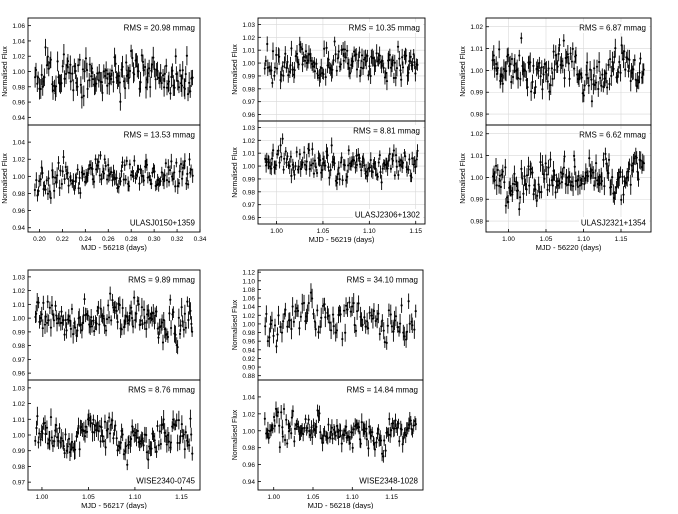 Image resolution: width=678 pixels, height=514 pixels. Describe the element at coordinates (18, 118) in the screenshot. I see `y-tick-label: 0.94` at that location.